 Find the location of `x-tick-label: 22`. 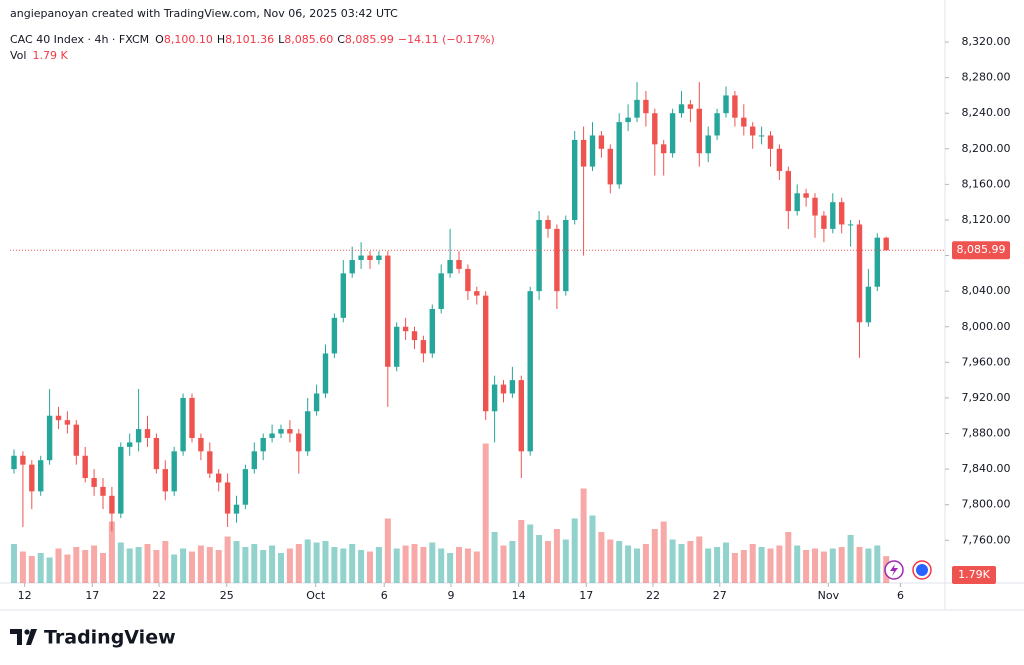

x-tick-label: 22 is located at coordinates (159, 595).